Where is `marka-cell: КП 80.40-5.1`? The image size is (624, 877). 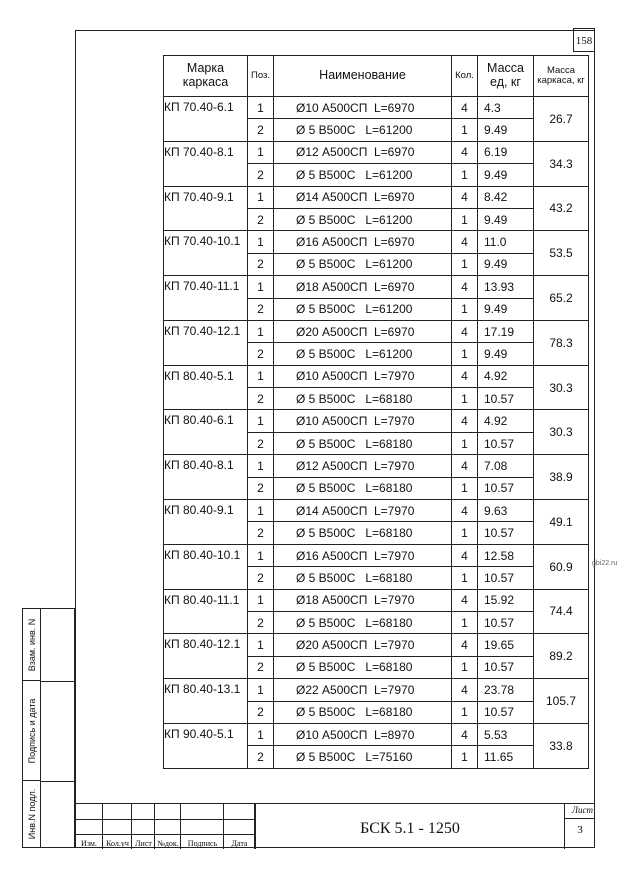
marka-cell: КП 80.40-5.1 is located at coordinates (205, 387).